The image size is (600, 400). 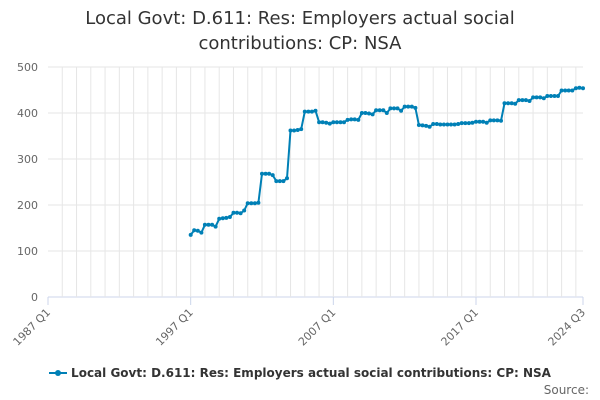 What do you see at coordinates (460, 327) in the screenshot?
I see `x-tick-label: 2017 Q1` at bounding box center [460, 327].